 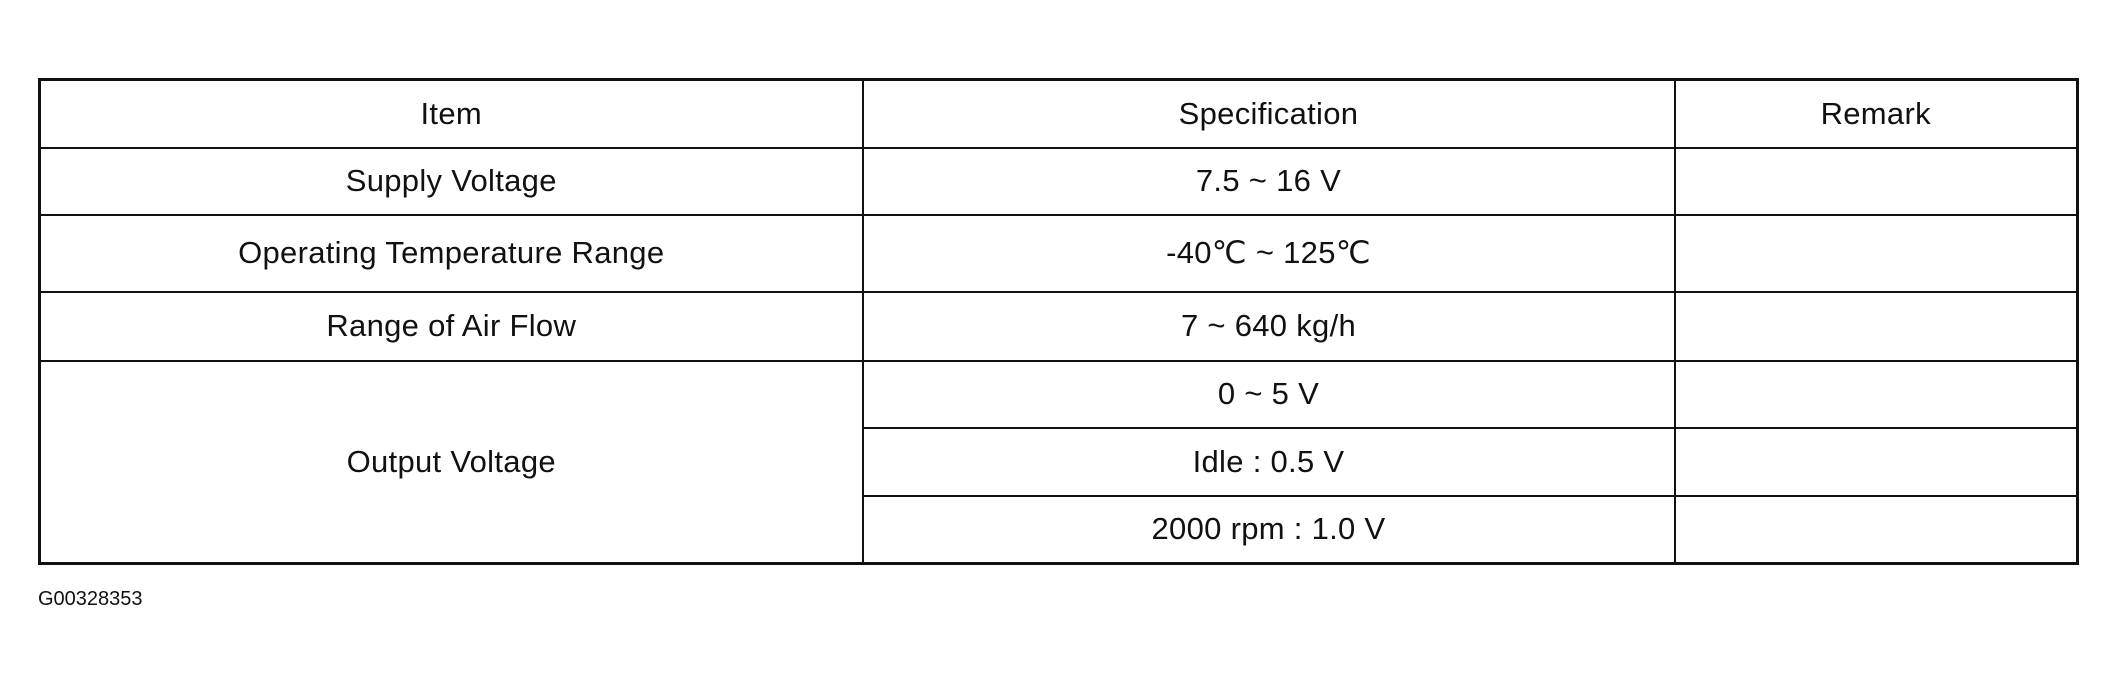 I want to click on table-row: Operating Temperature Range -40℃ ~ 125℃, so click(x=1058, y=253).